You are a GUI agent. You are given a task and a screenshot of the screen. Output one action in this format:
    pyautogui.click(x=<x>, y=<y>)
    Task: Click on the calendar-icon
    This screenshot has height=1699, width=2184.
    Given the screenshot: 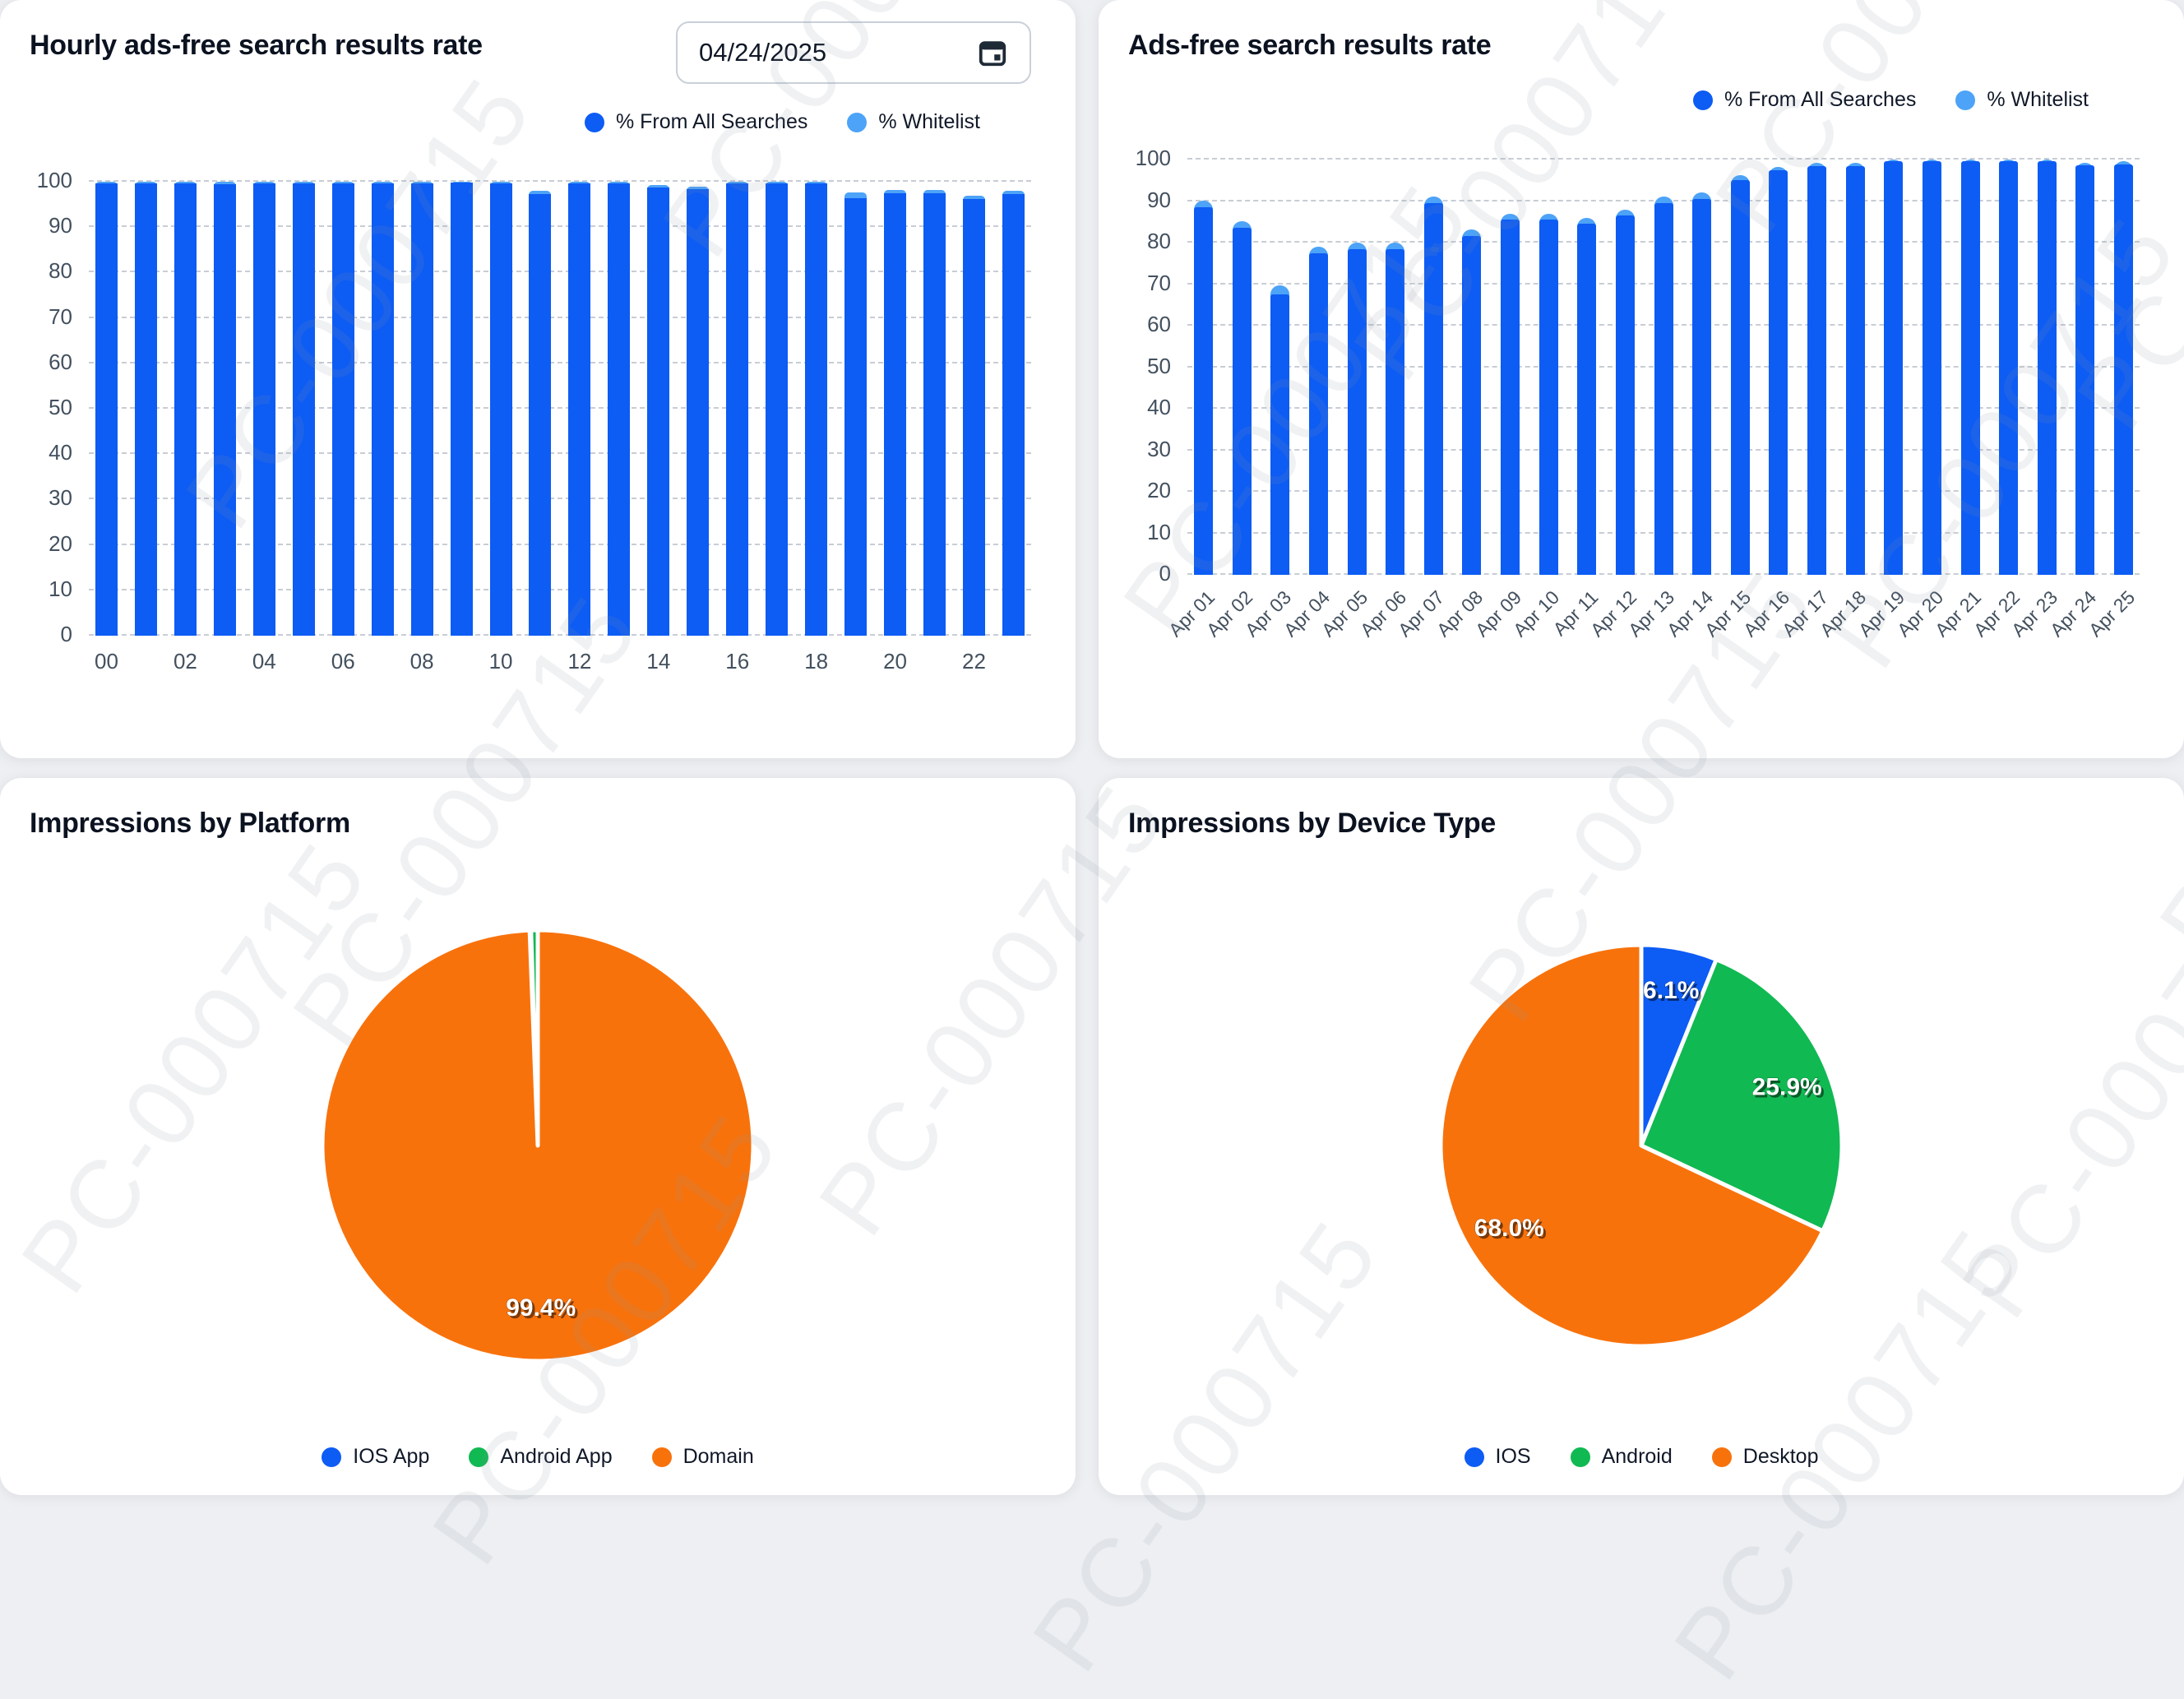 What is the action you would take?
    pyautogui.click(x=992, y=52)
    